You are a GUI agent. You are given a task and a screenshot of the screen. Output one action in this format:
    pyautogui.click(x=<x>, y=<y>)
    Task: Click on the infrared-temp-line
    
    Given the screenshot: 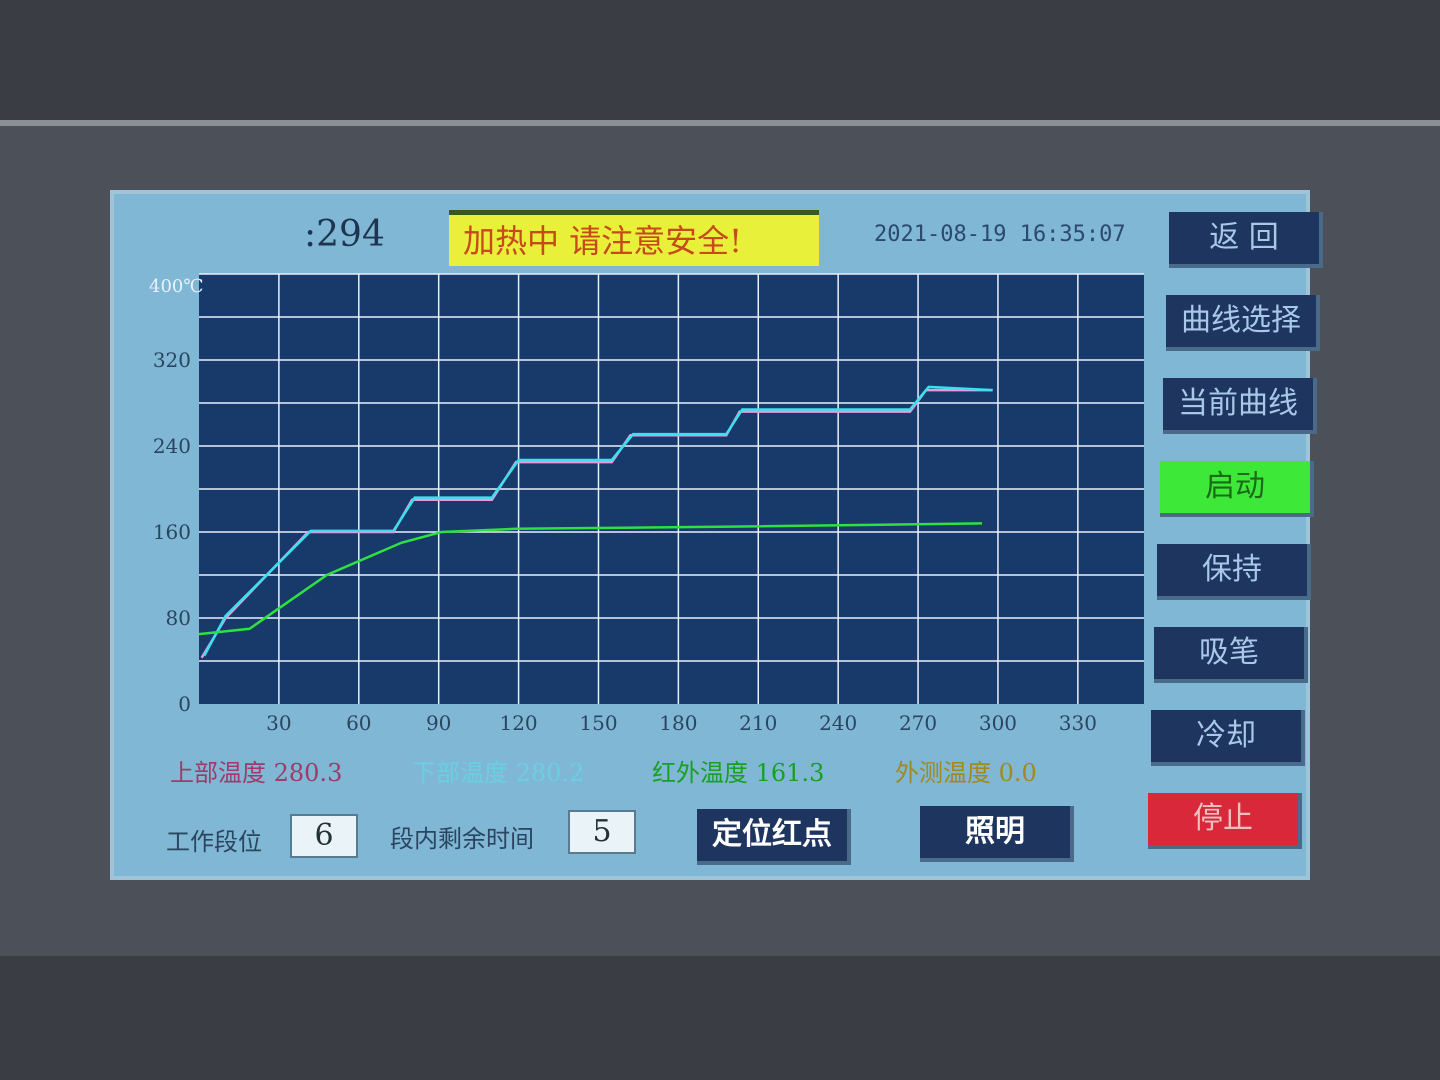 What is the action you would take?
    pyautogui.click(x=590, y=579)
    